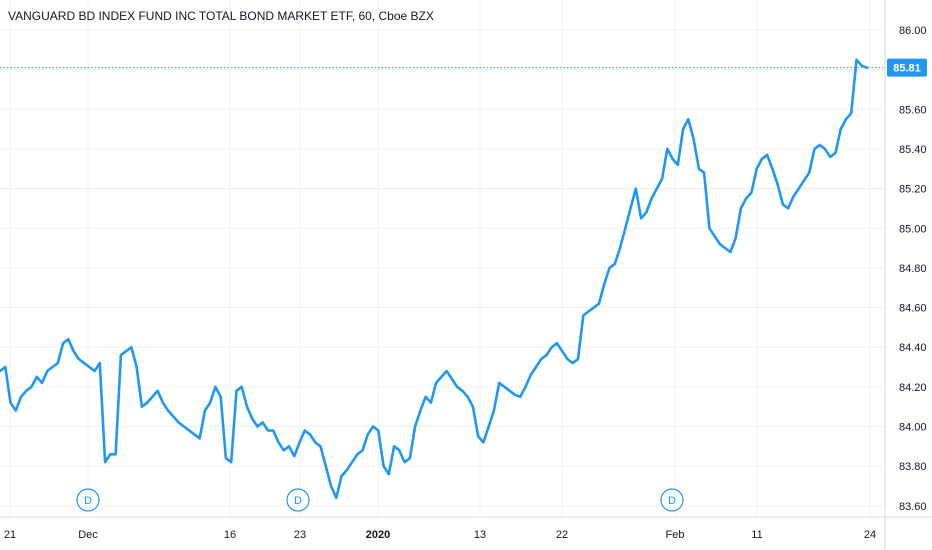  What do you see at coordinates (913, 190) in the screenshot?
I see `price-tick-label: 85.20` at bounding box center [913, 190].